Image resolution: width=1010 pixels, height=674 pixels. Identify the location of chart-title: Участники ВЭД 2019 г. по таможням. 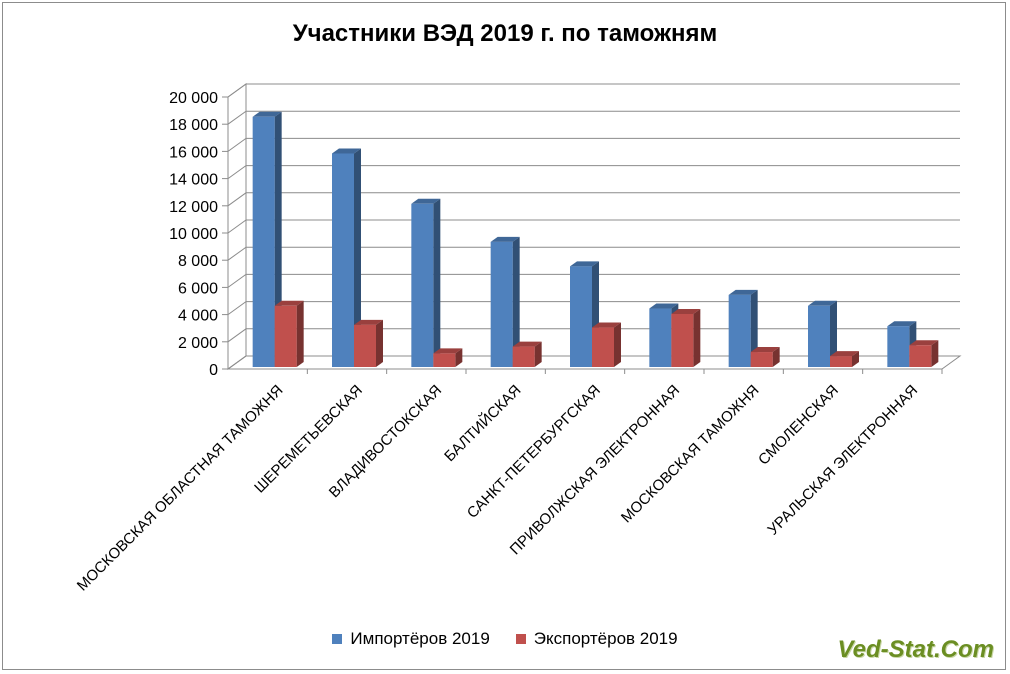
(505, 33).